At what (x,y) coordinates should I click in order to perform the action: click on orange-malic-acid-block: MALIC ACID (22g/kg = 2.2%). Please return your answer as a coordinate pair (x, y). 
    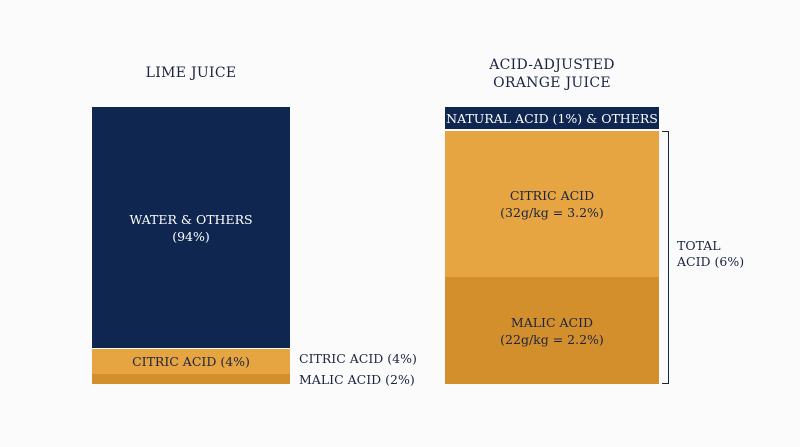
    Looking at the image, I should click on (552, 330).